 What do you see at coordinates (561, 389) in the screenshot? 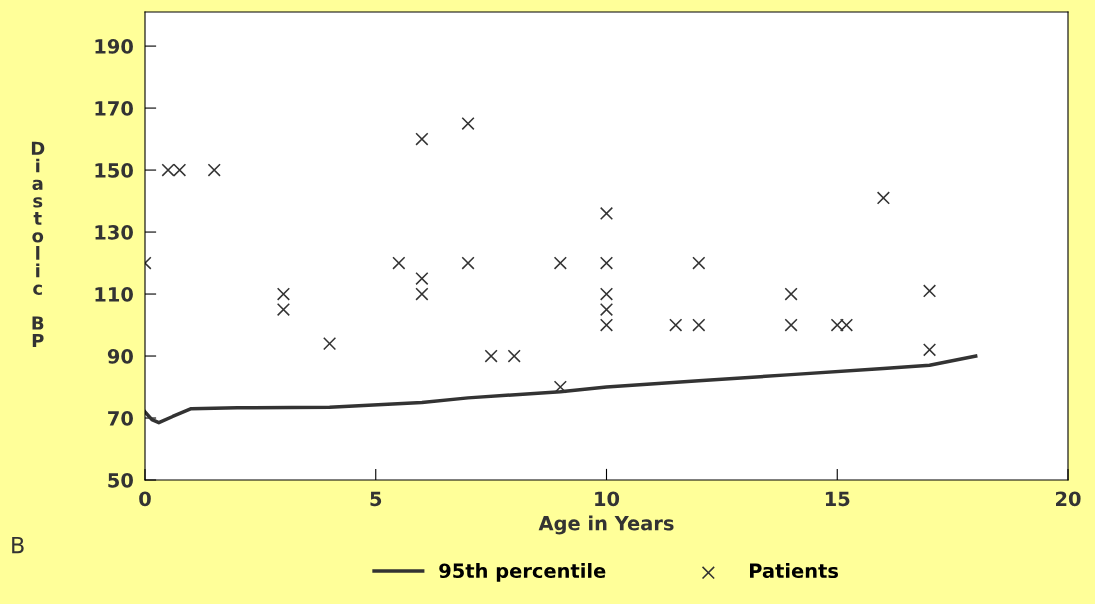
I see `line-series` at bounding box center [561, 389].